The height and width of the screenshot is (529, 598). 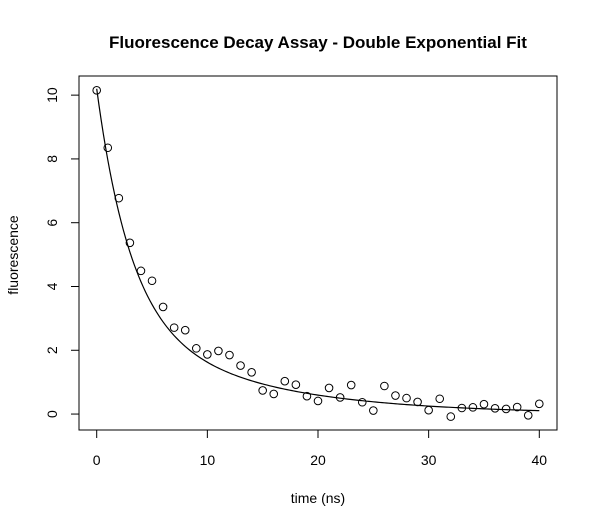 I want to click on y-tick-label: 0, so click(x=52, y=414).